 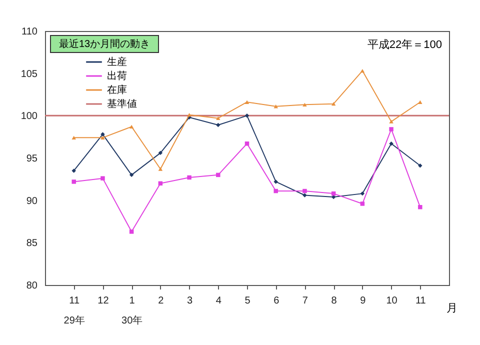 What do you see at coordinates (363, 301) in the screenshot?
I see `x-tick-label: 9` at bounding box center [363, 301].